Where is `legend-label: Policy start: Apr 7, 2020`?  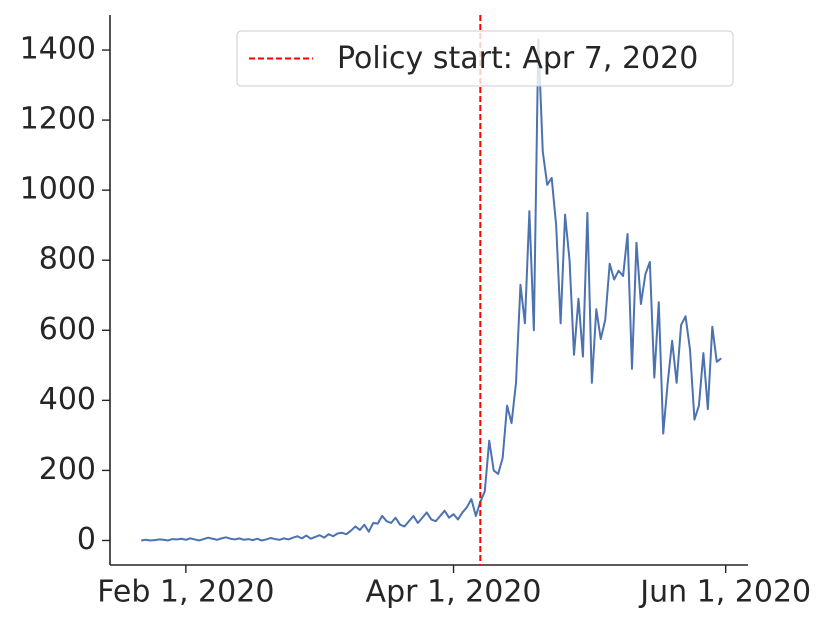 legend-label: Policy start: Apr 7, 2020 is located at coordinates (517, 58).